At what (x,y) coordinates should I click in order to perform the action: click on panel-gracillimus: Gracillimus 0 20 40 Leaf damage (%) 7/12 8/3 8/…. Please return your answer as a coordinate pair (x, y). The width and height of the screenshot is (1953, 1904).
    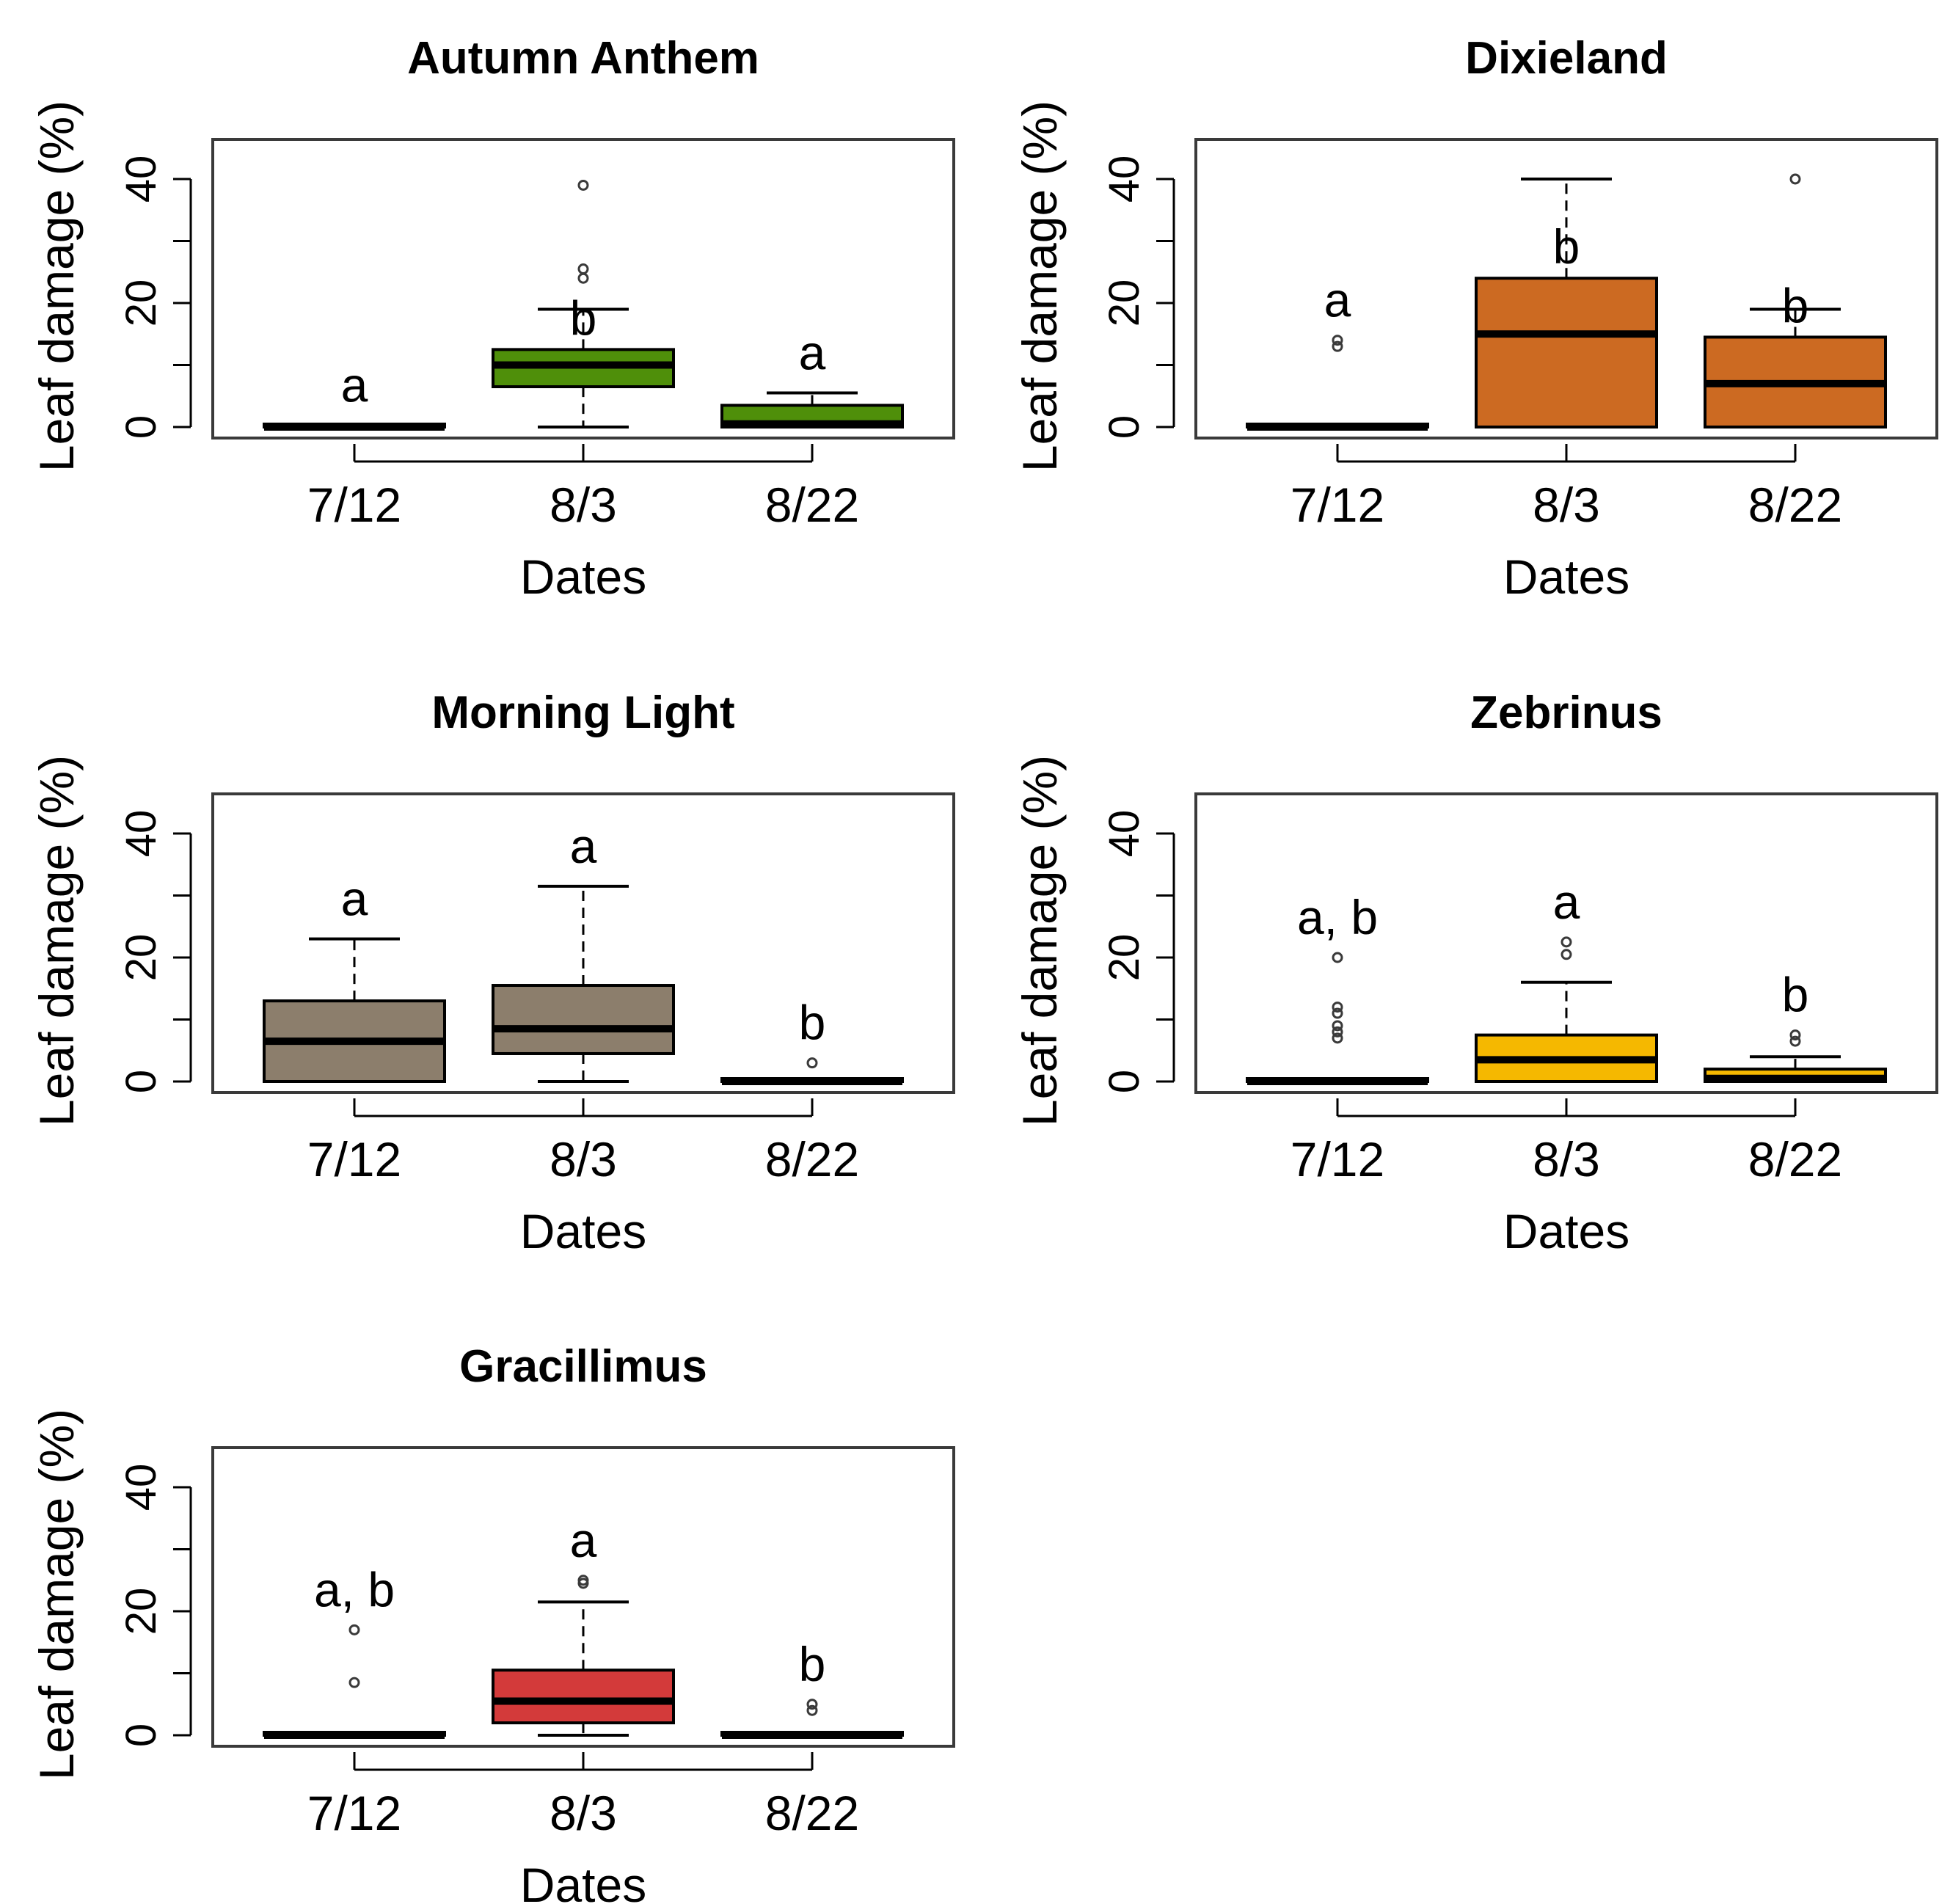
    Looking at the image, I should click on (492, 1623).